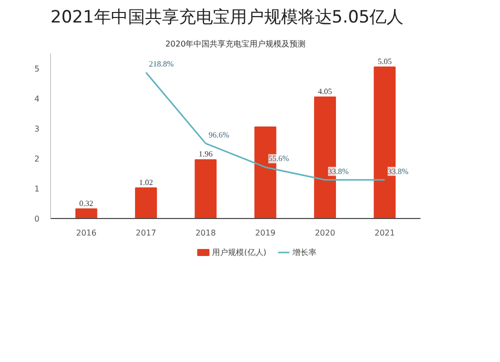 Image resolution: width=500 pixels, height=362 pixels. Describe the element at coordinates (37, 219) in the screenshot. I see `y-tick-label: 0` at that location.